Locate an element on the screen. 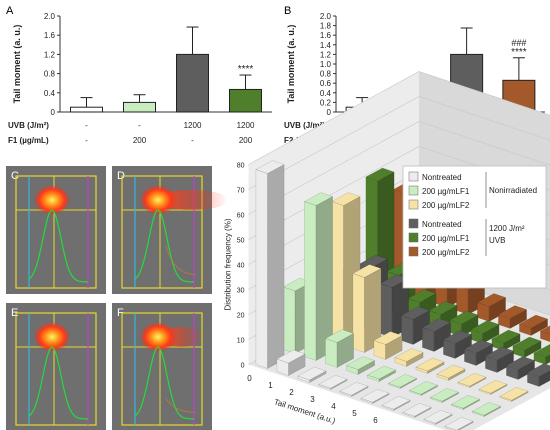 The image size is (550, 430). x-tick-label: 0 is located at coordinates (249, 378).